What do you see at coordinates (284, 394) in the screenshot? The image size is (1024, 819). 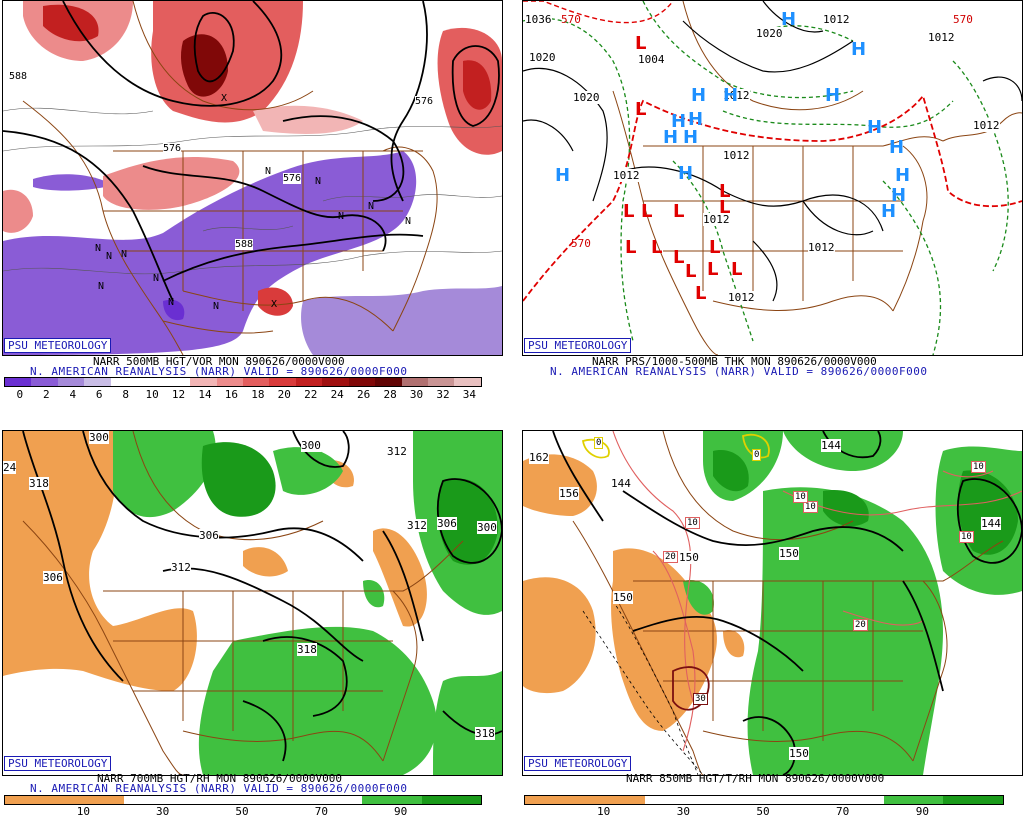 I see `colorbar-tick-label: 20` at bounding box center [284, 394].